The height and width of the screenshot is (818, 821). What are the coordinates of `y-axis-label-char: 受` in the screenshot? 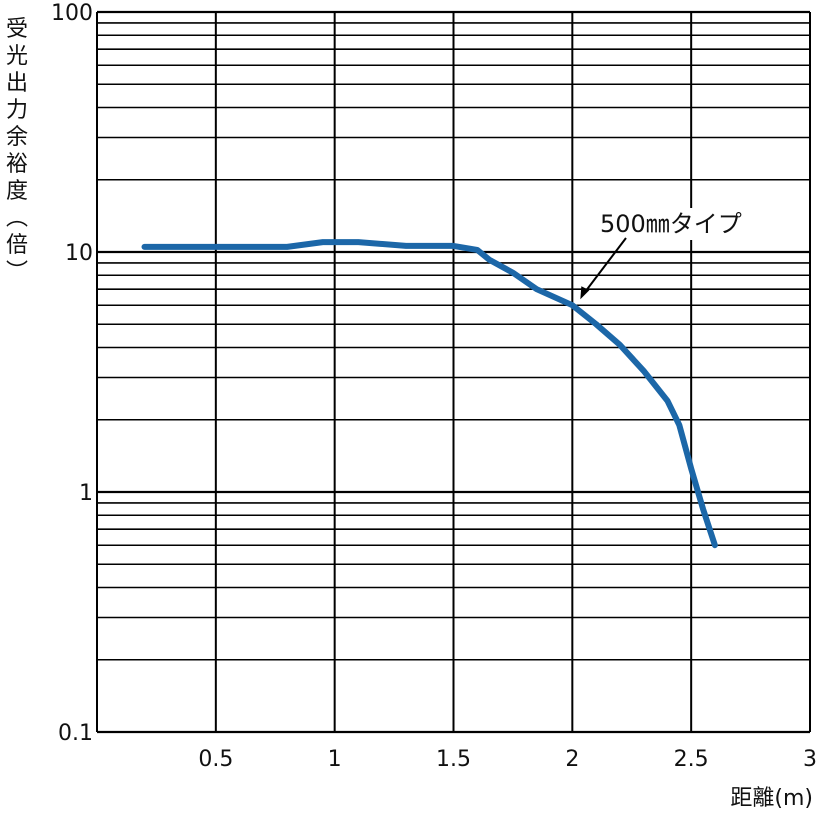 It's located at (16, 29).